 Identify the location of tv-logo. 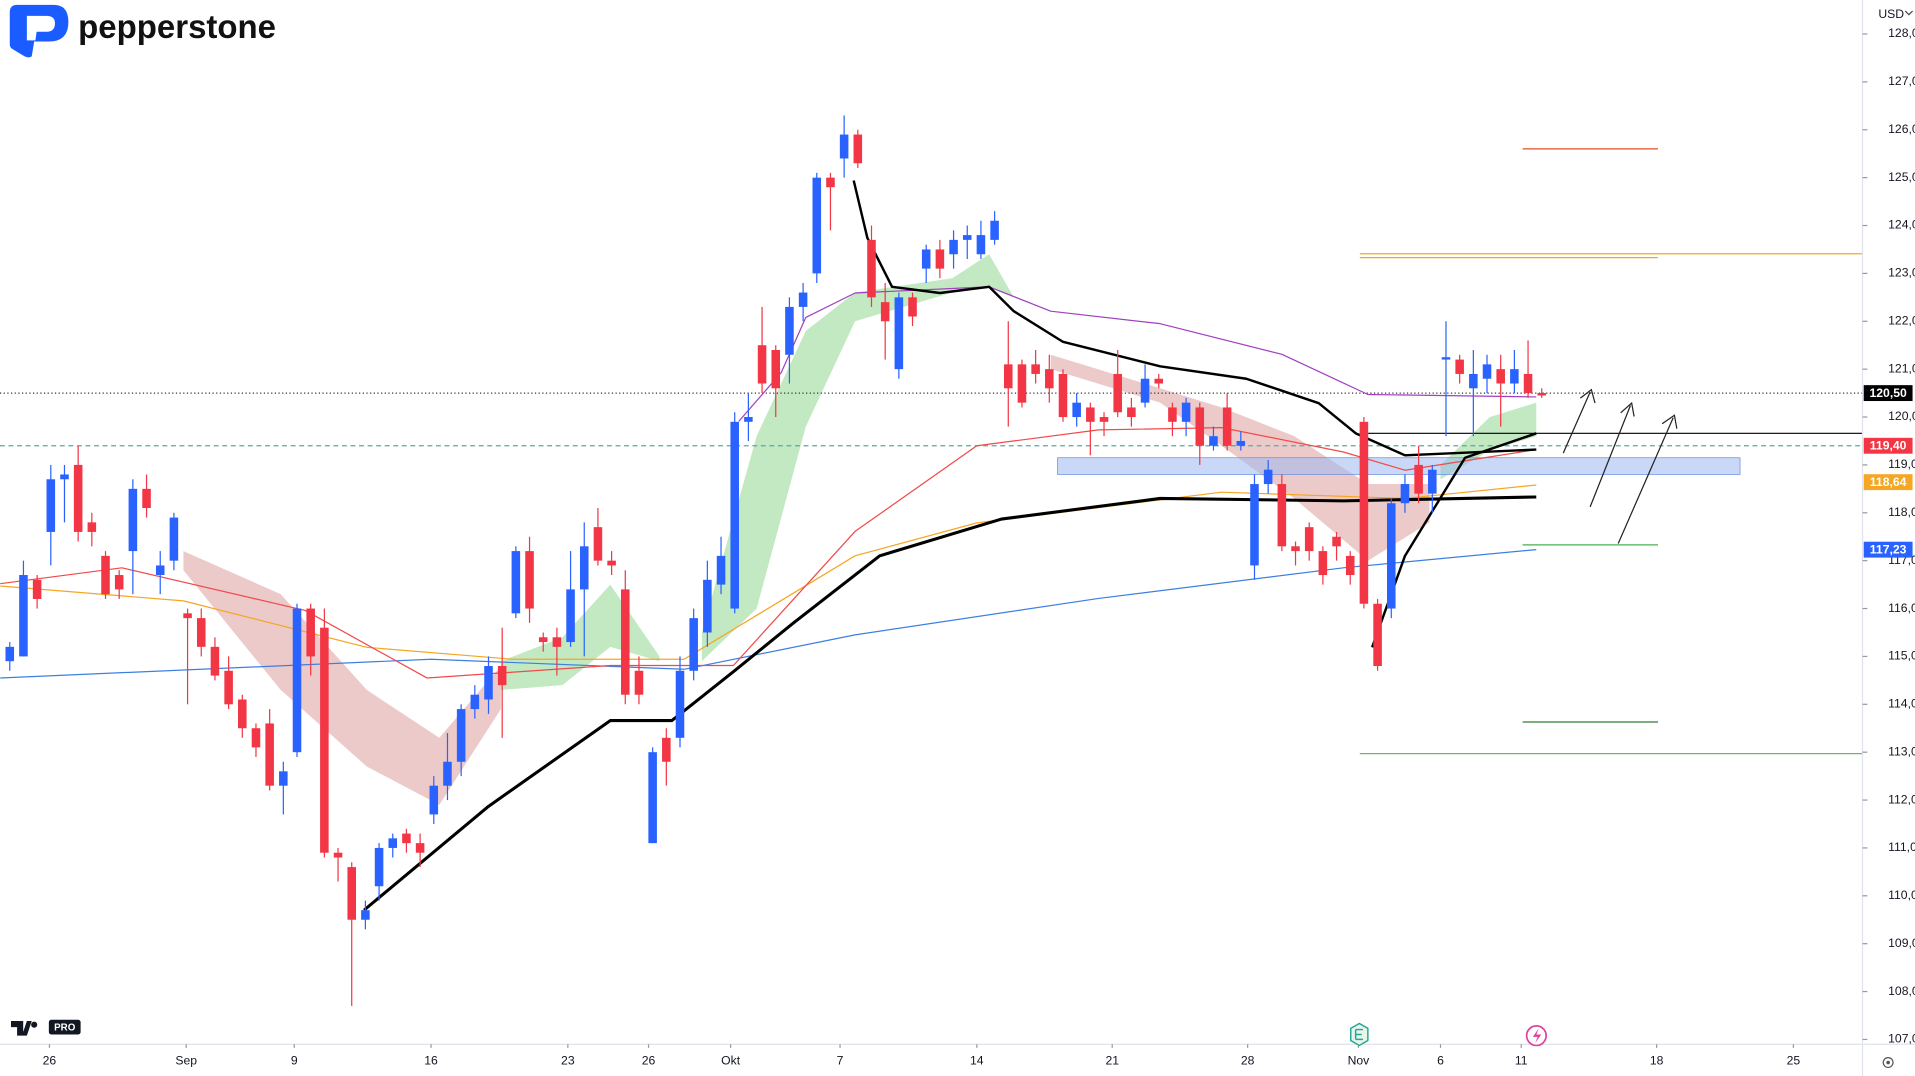
(21, 1028).